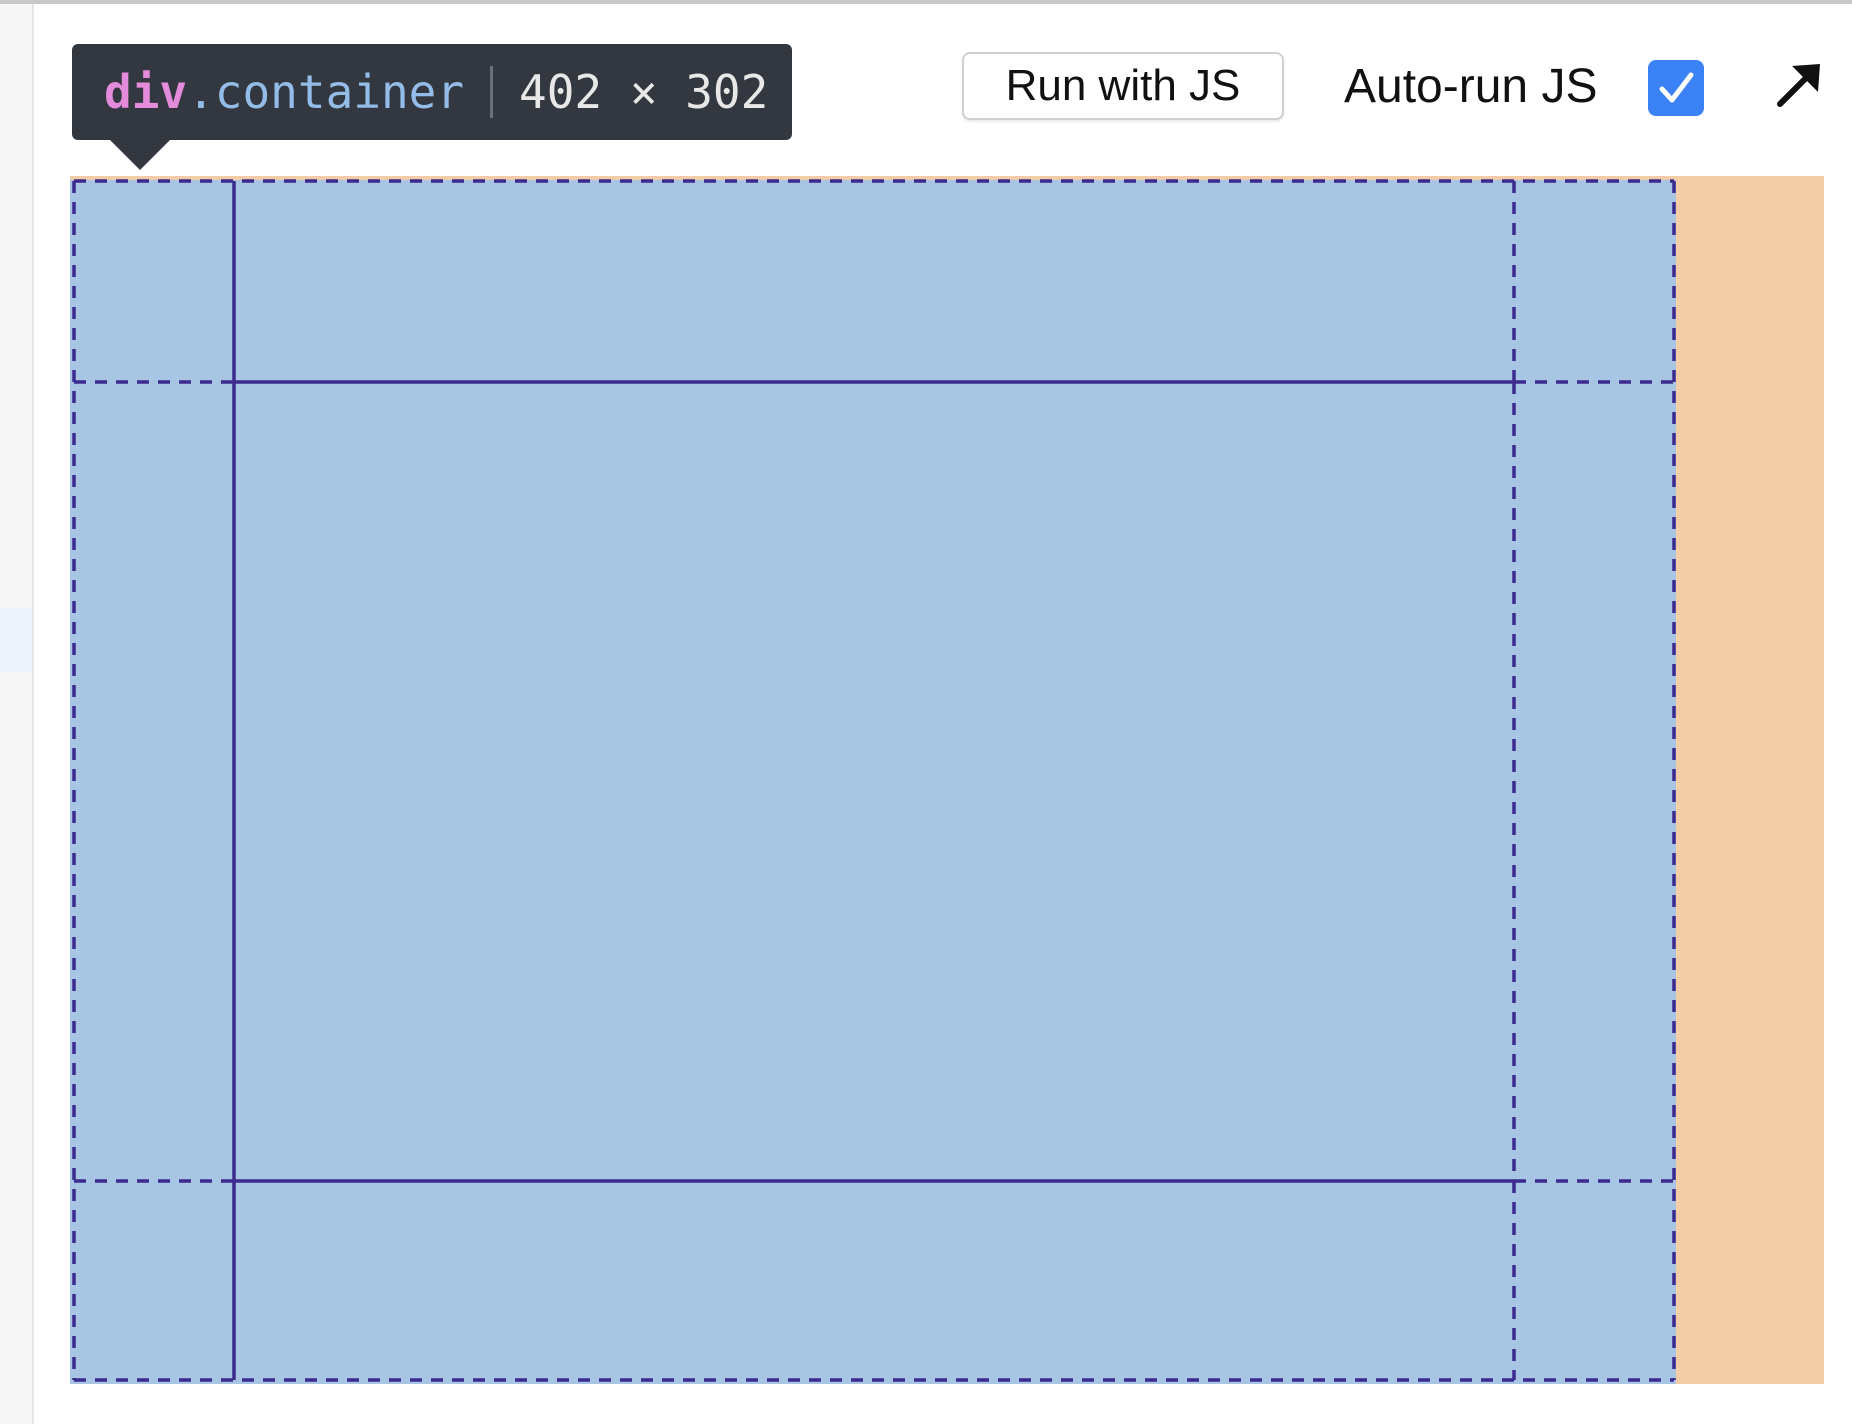  Describe the element at coordinates (146, 92) in the screenshot. I see `tooltip-tag-name: div` at that location.